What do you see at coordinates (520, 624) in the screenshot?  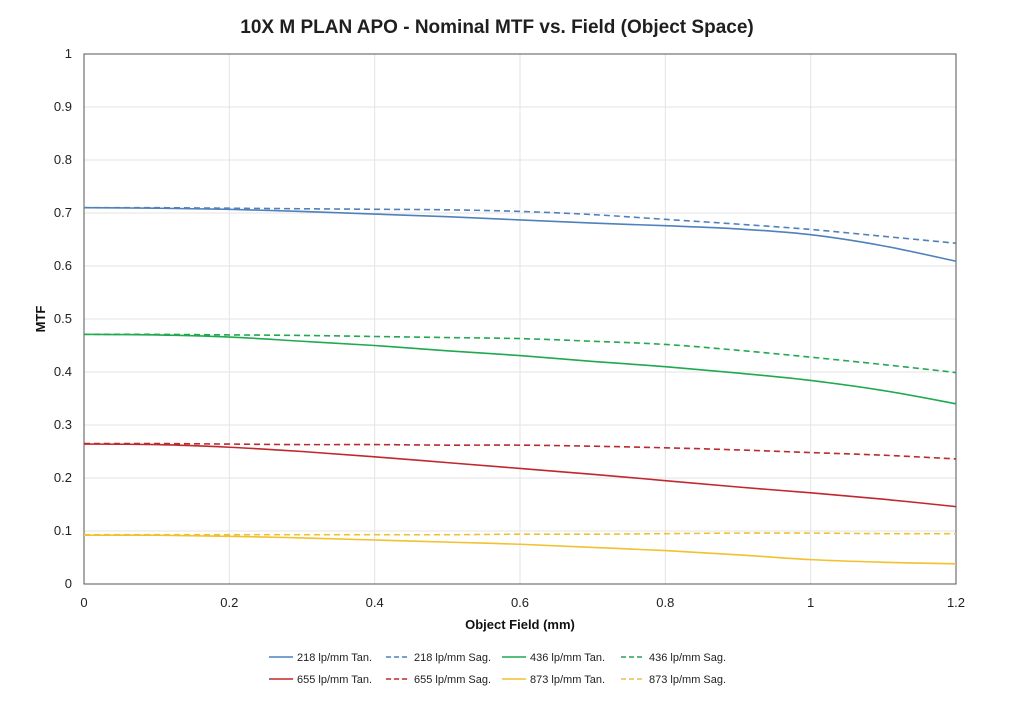 I see `x-axis-label: Object Field (mm)` at bounding box center [520, 624].